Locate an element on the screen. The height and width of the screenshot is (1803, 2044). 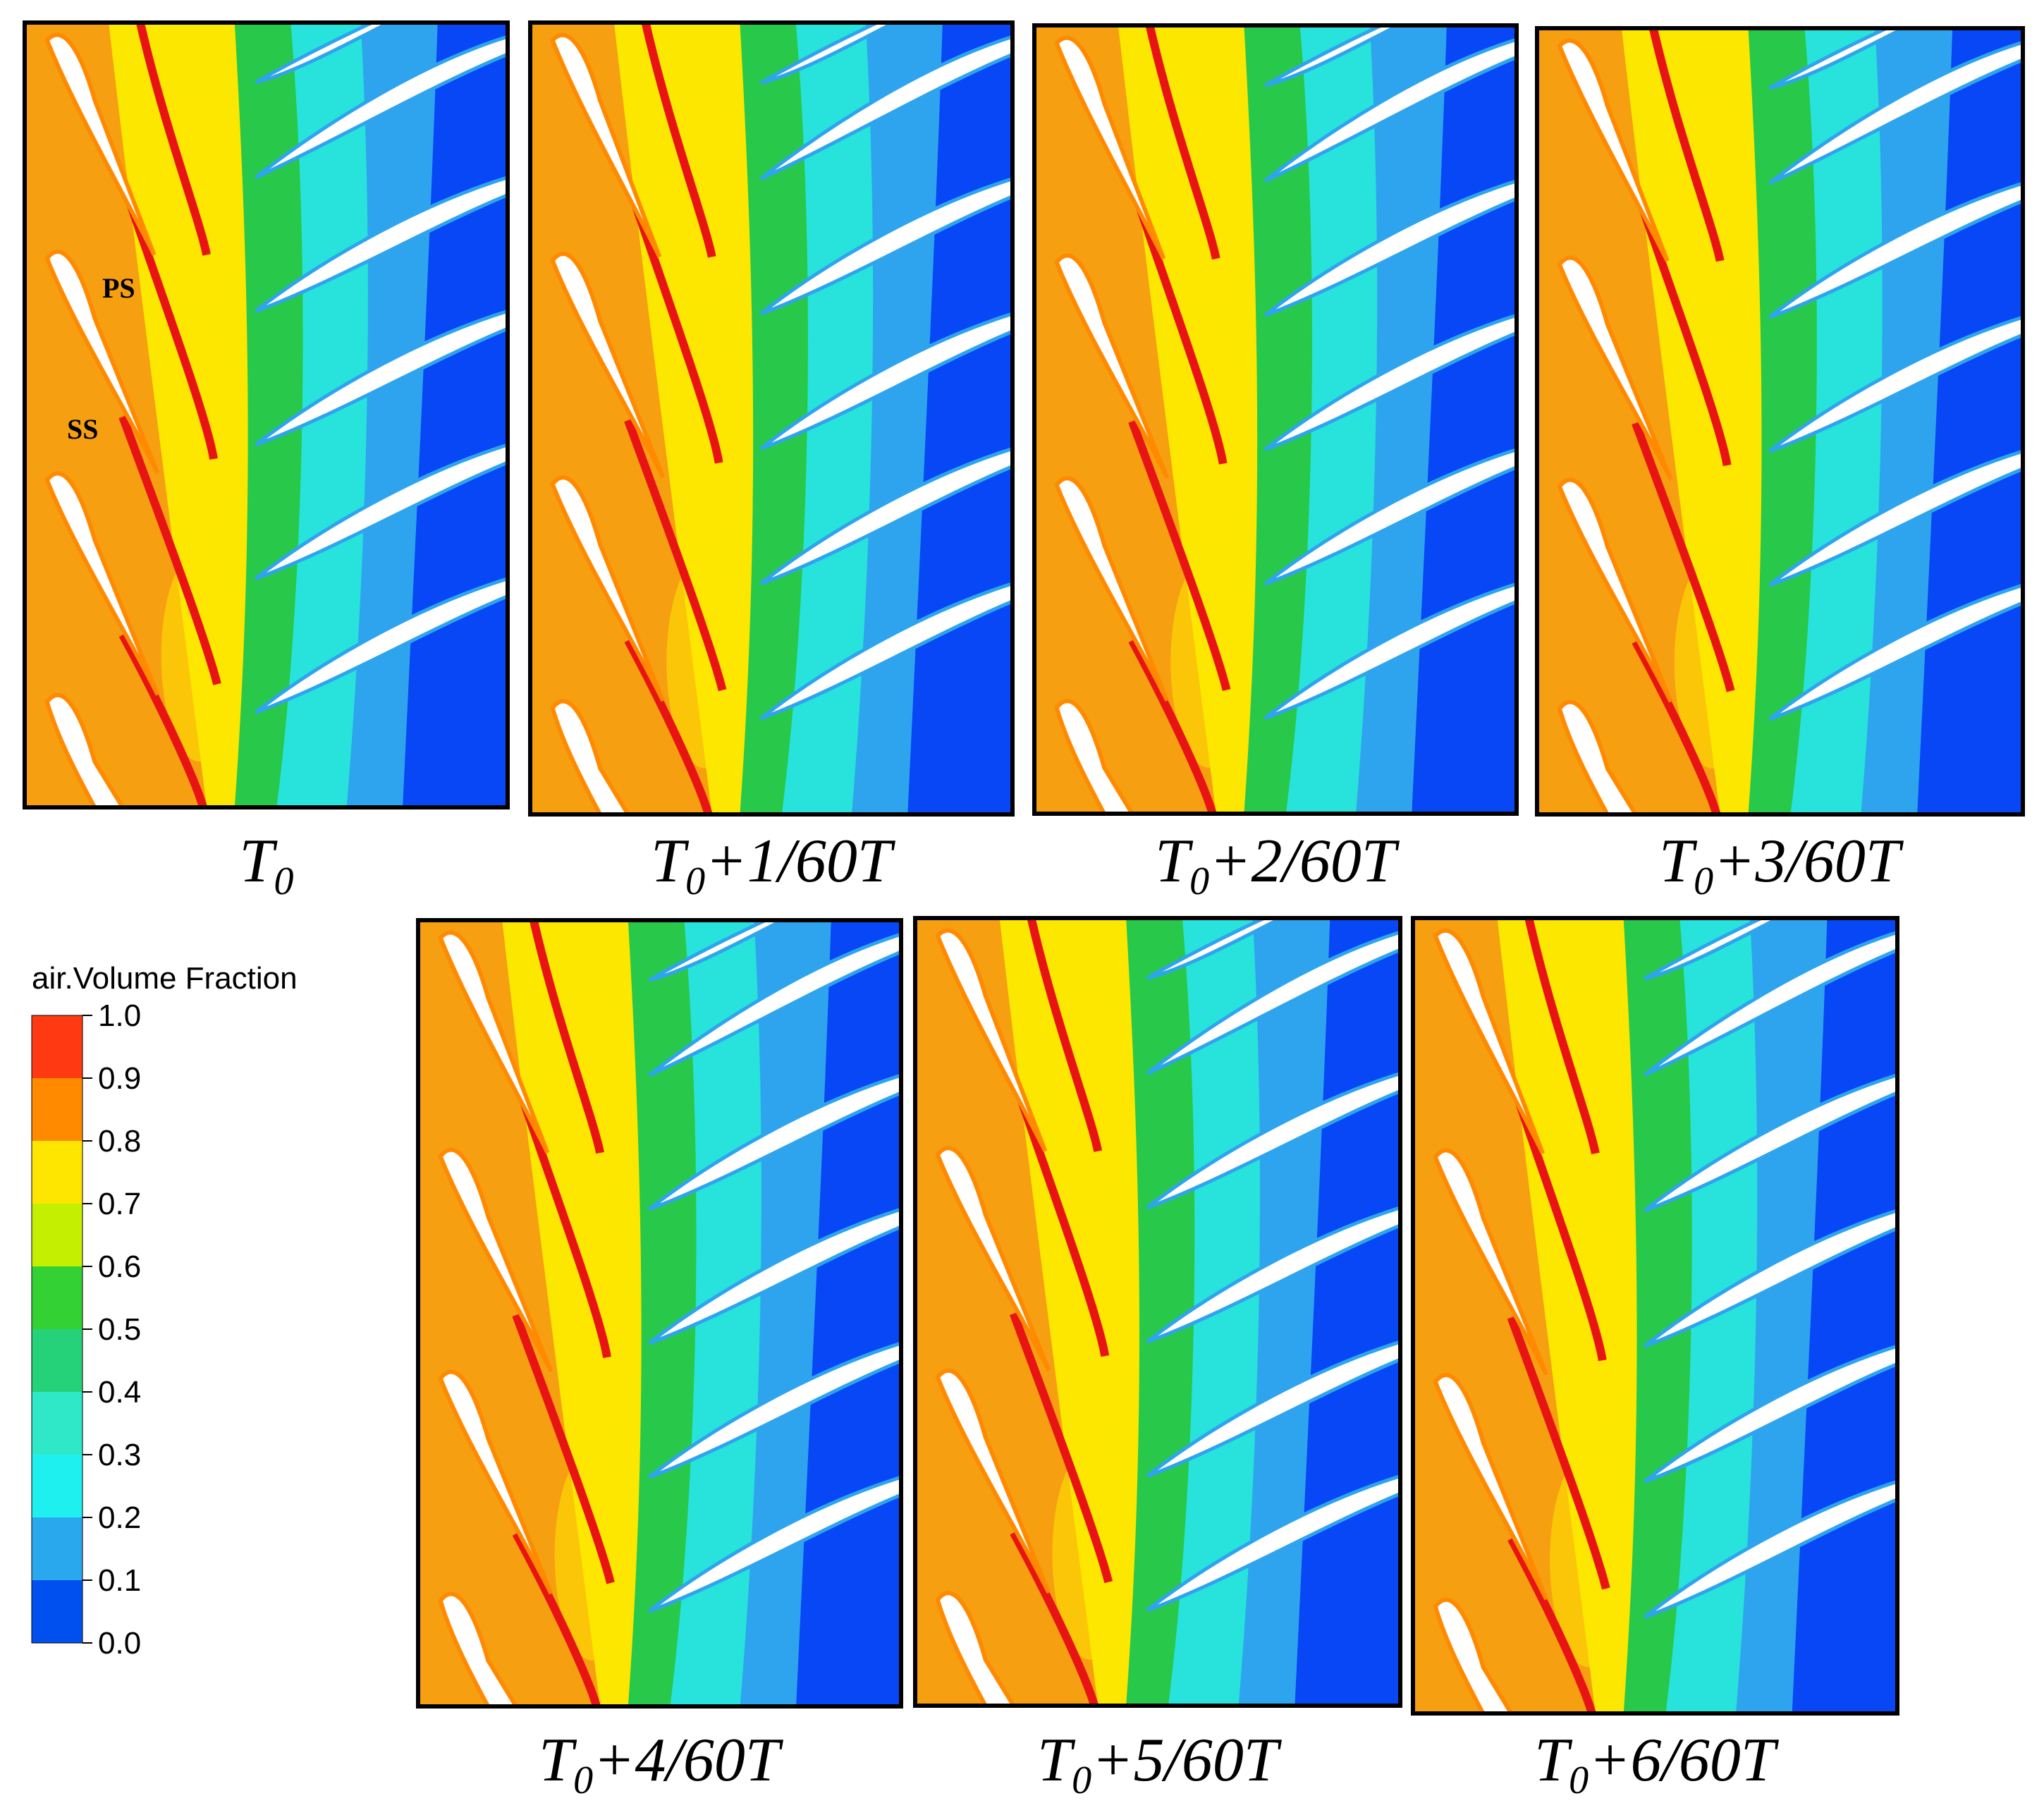
legend-tick-label: 0.3 is located at coordinates (120, 1455).